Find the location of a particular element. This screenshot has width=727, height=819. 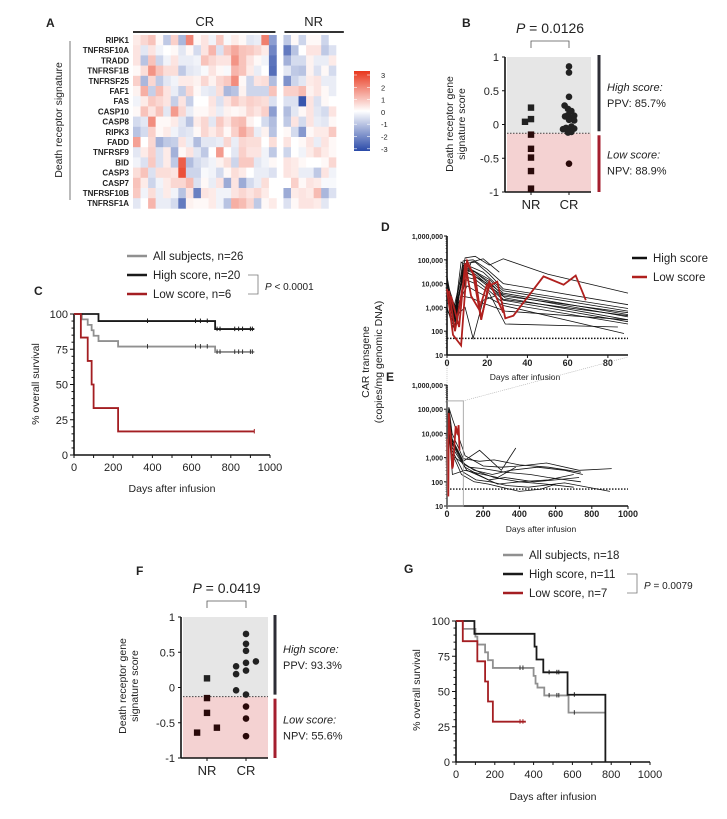

gene-label: TNFRSF10B is located at coordinates (106, 193).